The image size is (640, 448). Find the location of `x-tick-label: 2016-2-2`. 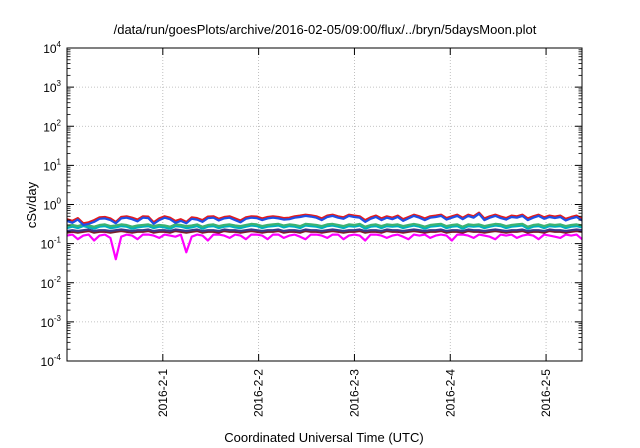

x-tick-label: 2016-2-2 is located at coordinates (259, 393).